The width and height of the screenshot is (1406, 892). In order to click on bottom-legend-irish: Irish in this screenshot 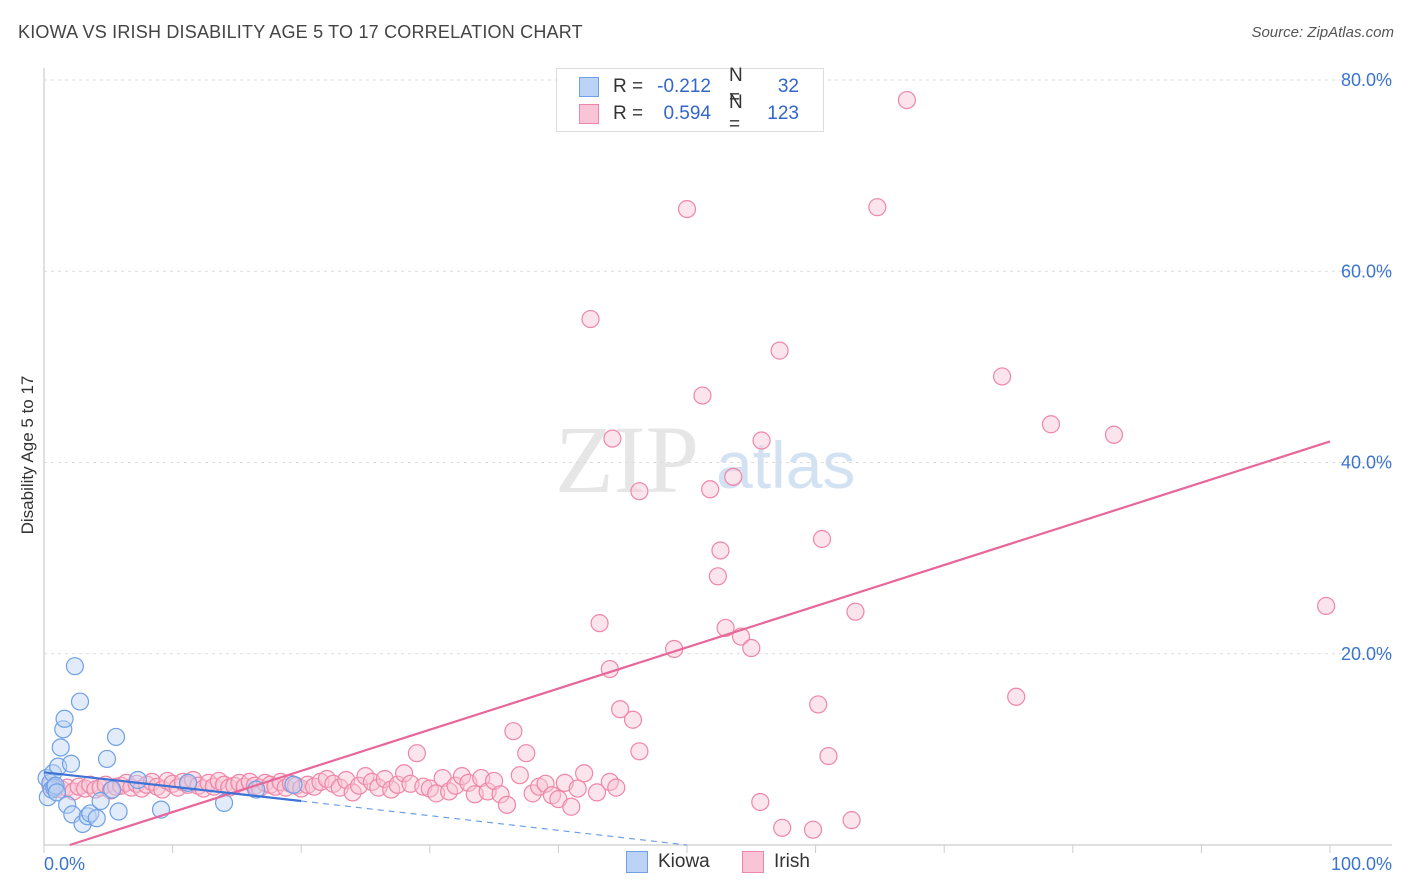, I will do `click(776, 862)`.